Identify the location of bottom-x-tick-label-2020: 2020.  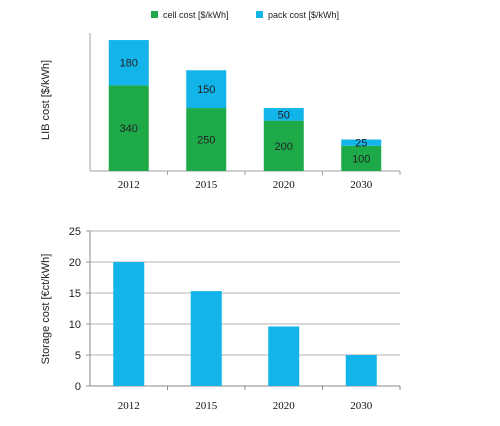
(284, 406).